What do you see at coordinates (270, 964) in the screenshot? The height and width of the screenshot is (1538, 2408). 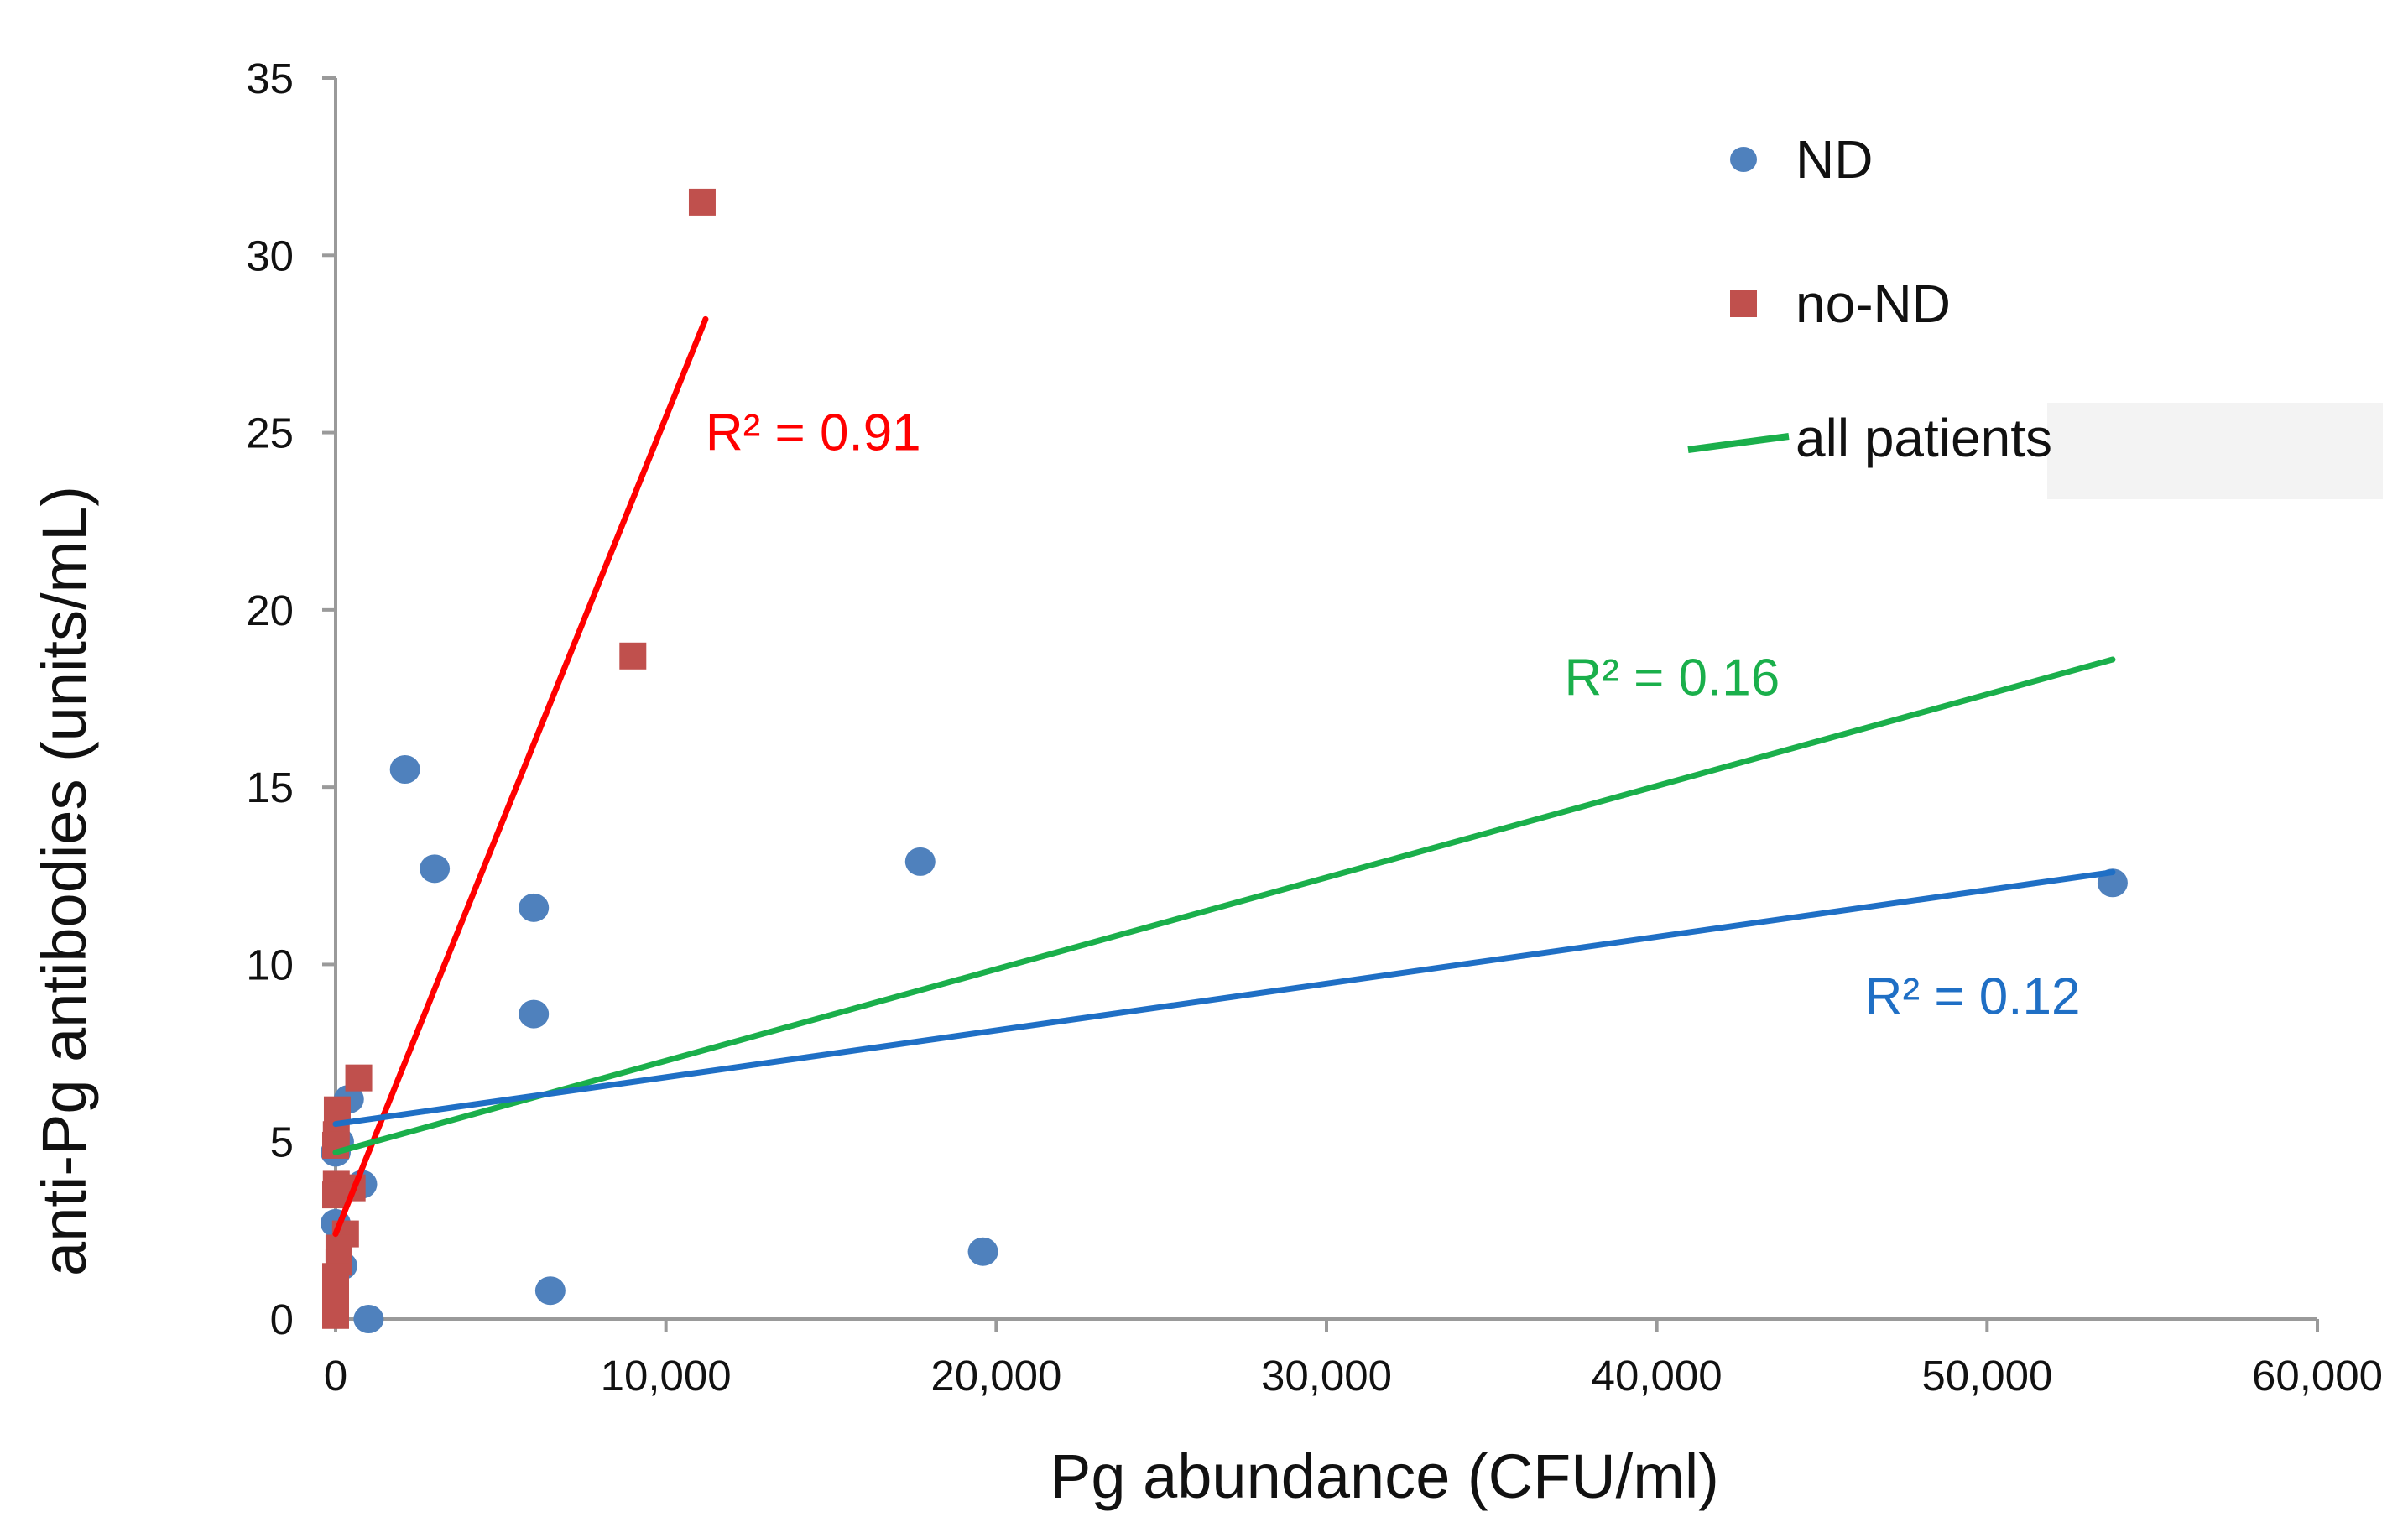 I see `y-tick-label: 10` at bounding box center [270, 964].